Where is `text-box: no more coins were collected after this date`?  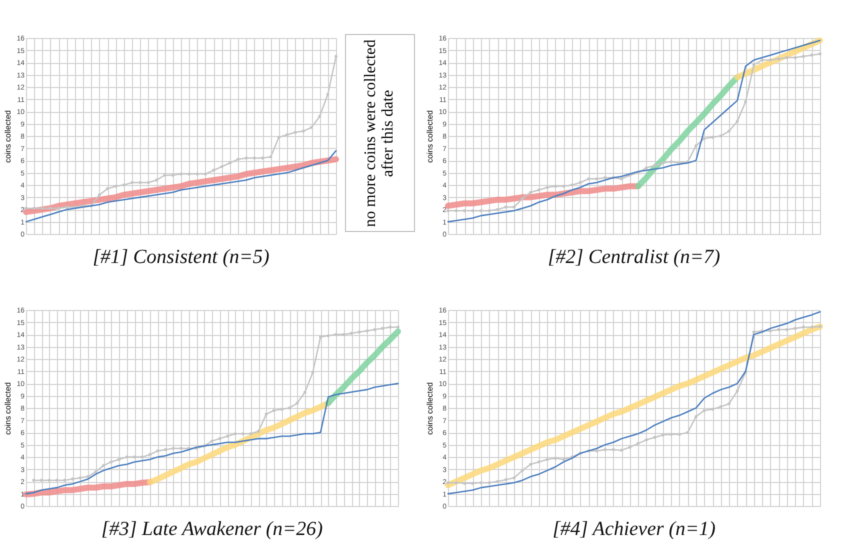 text-box: no more coins were collected after this date is located at coordinates (380, 133).